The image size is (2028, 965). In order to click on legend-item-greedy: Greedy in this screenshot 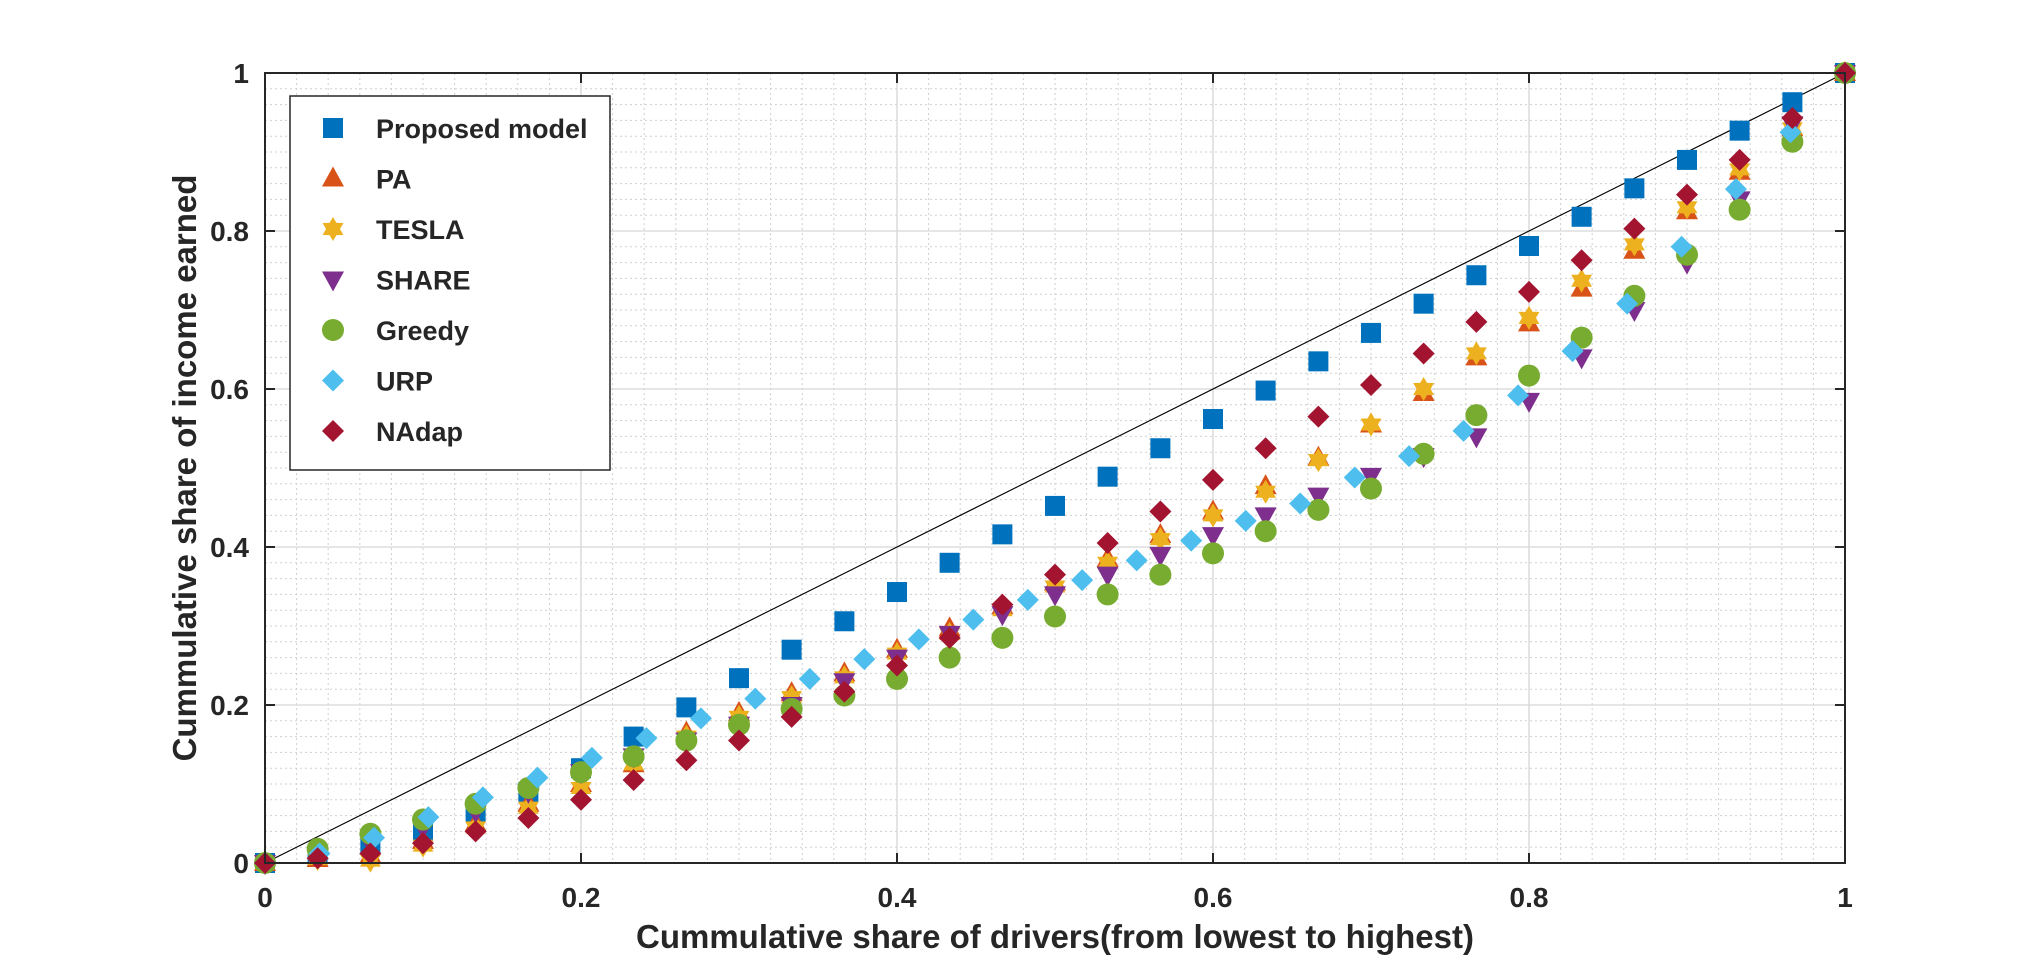, I will do `click(395, 331)`.